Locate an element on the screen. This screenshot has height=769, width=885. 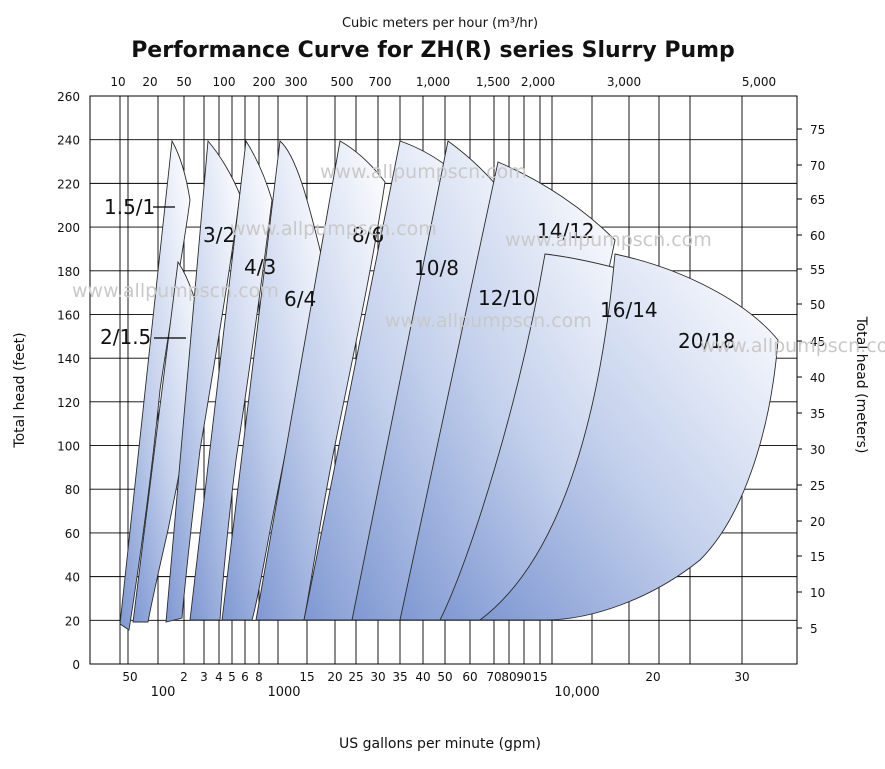
left-tick-label: 200 is located at coordinates (68, 228).